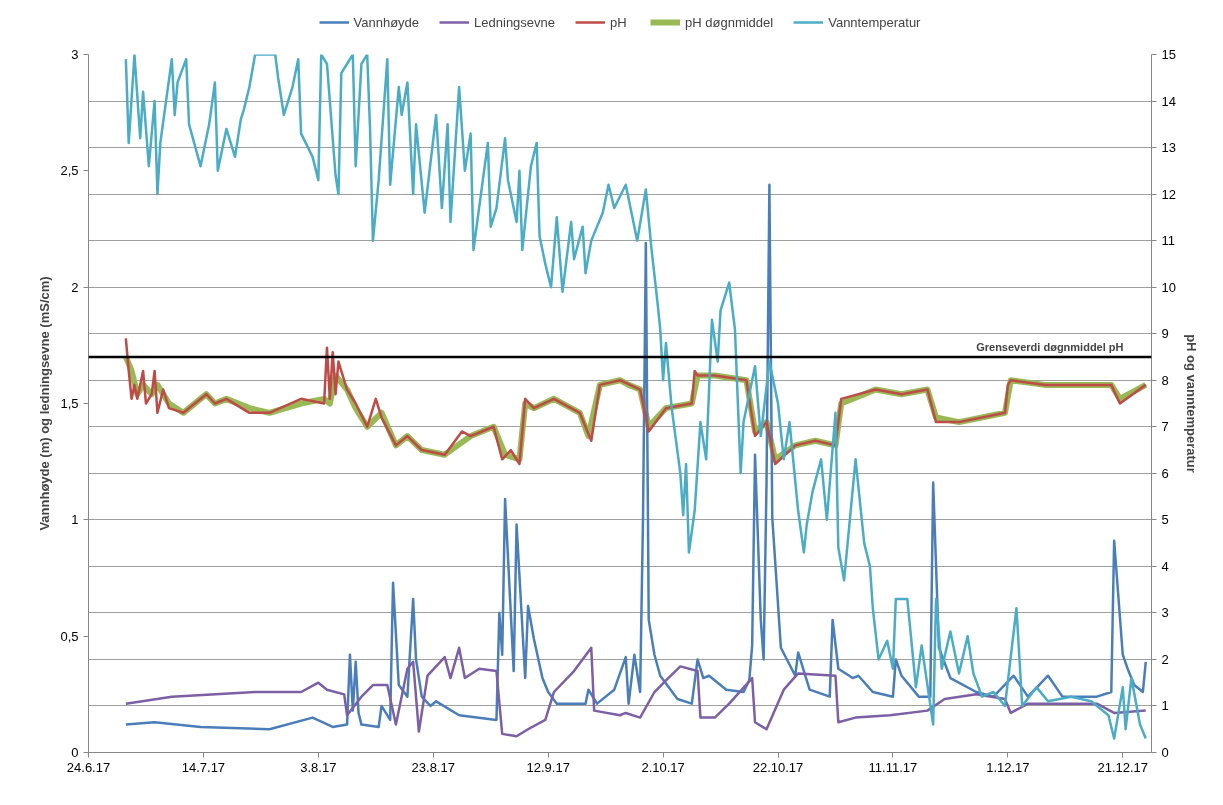 This screenshot has height=805, width=1223. What do you see at coordinates (1165, 334) in the screenshot?
I see `y2-tick-label: 9` at bounding box center [1165, 334].